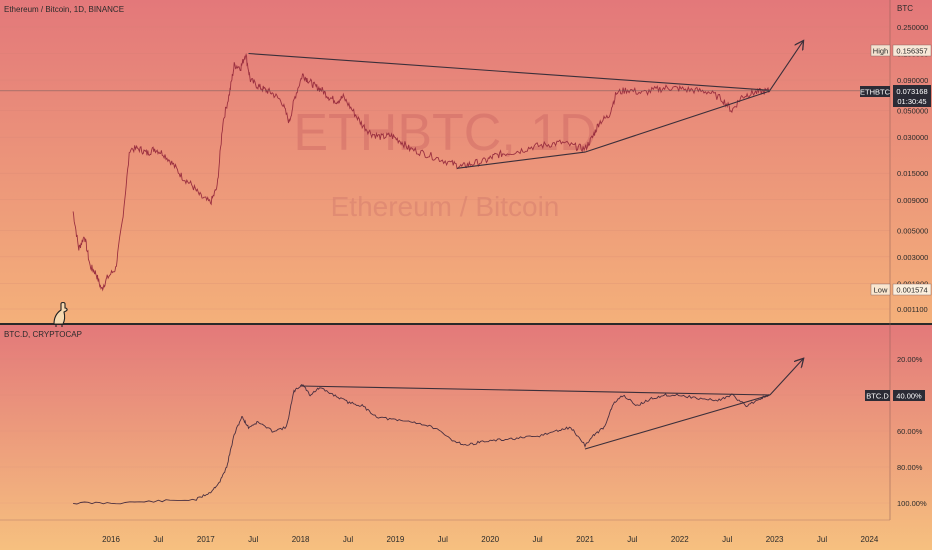 This screenshot has height=550, width=932. What do you see at coordinates (912, 309) in the screenshot?
I see `price-tick-label: 0.001100` at bounding box center [912, 309].